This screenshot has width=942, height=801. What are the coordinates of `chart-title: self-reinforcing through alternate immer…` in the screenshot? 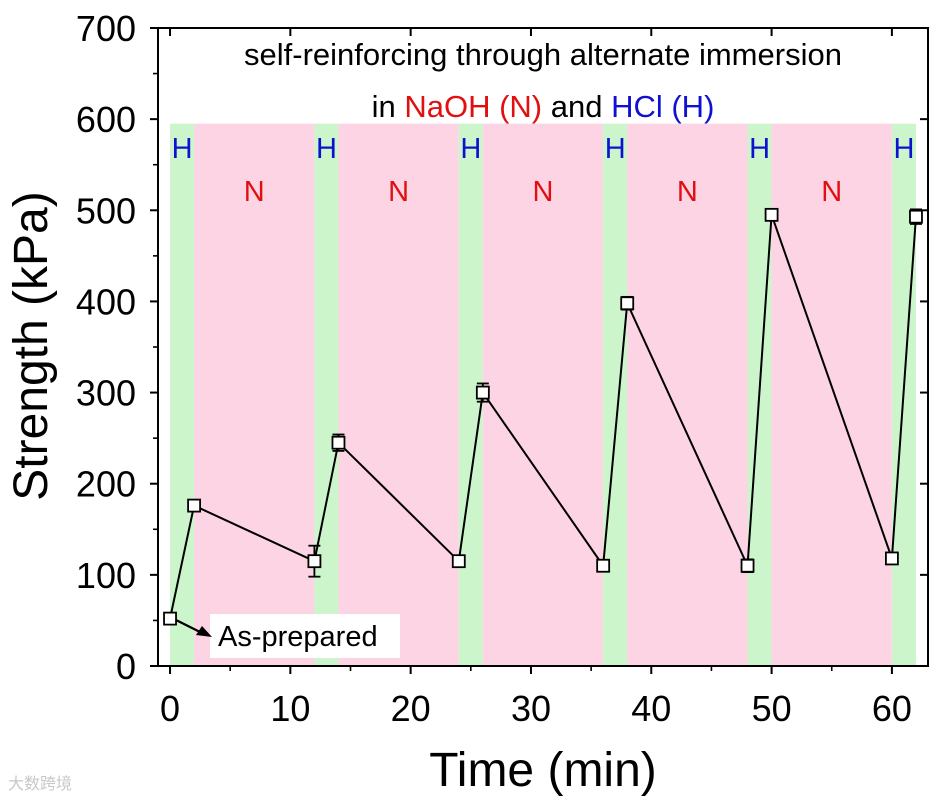 It's located at (543, 80).